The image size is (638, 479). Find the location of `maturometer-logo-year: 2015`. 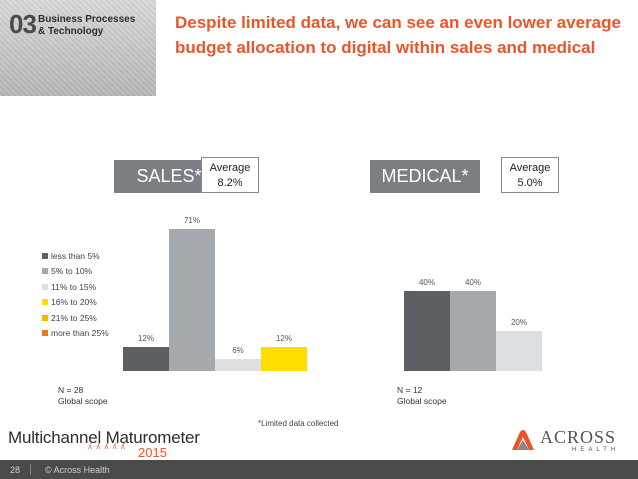

maturometer-logo-year: 2015 is located at coordinates (152, 452).